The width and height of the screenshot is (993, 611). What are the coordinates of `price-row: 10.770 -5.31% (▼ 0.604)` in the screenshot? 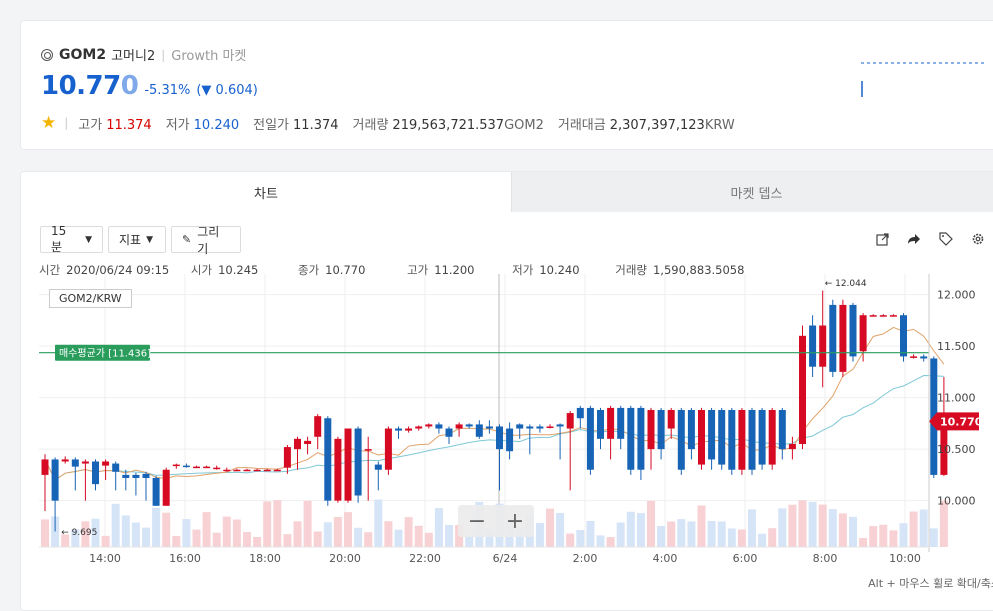 It's located at (149, 86).